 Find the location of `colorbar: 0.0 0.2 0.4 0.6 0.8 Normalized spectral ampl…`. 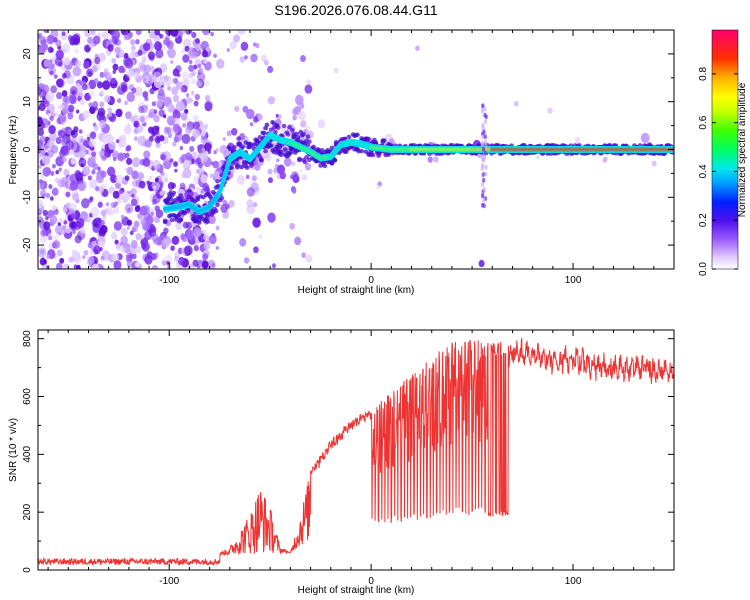

colorbar: 0.0 0.2 0.4 0.6 0.8 Normalized spectral ampl… is located at coordinates (723, 152).